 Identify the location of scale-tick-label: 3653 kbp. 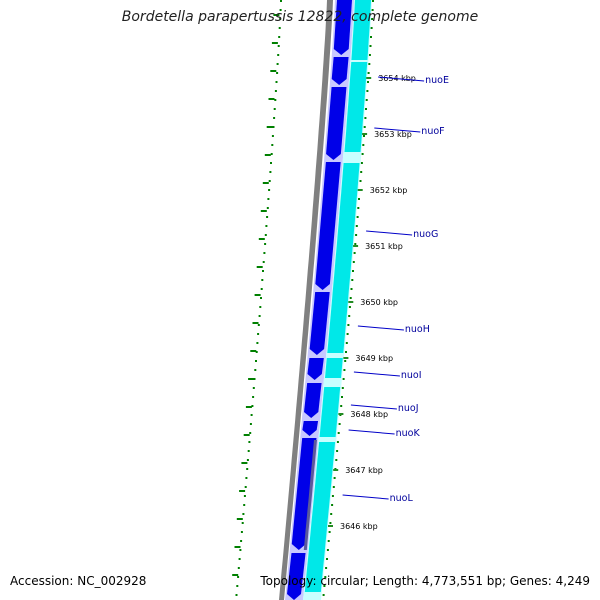
(393, 134).